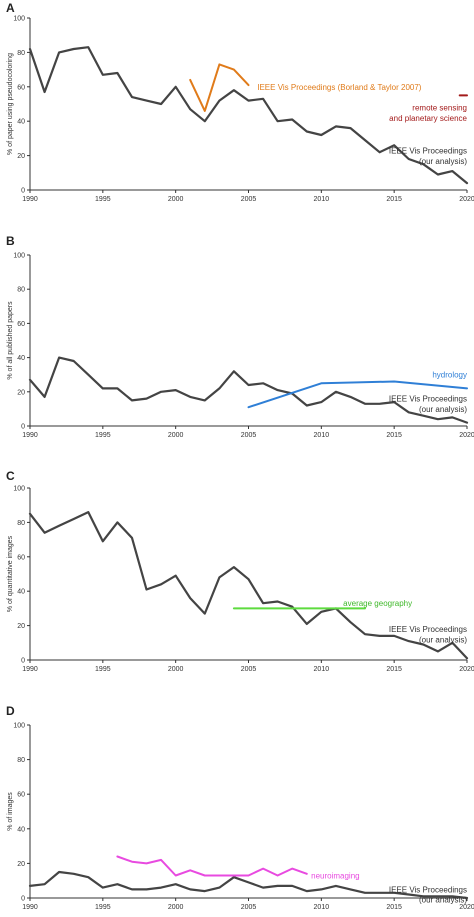 This screenshot has width=474, height=917. I want to click on y-axis-label: % of quantitative images, so click(10, 573).